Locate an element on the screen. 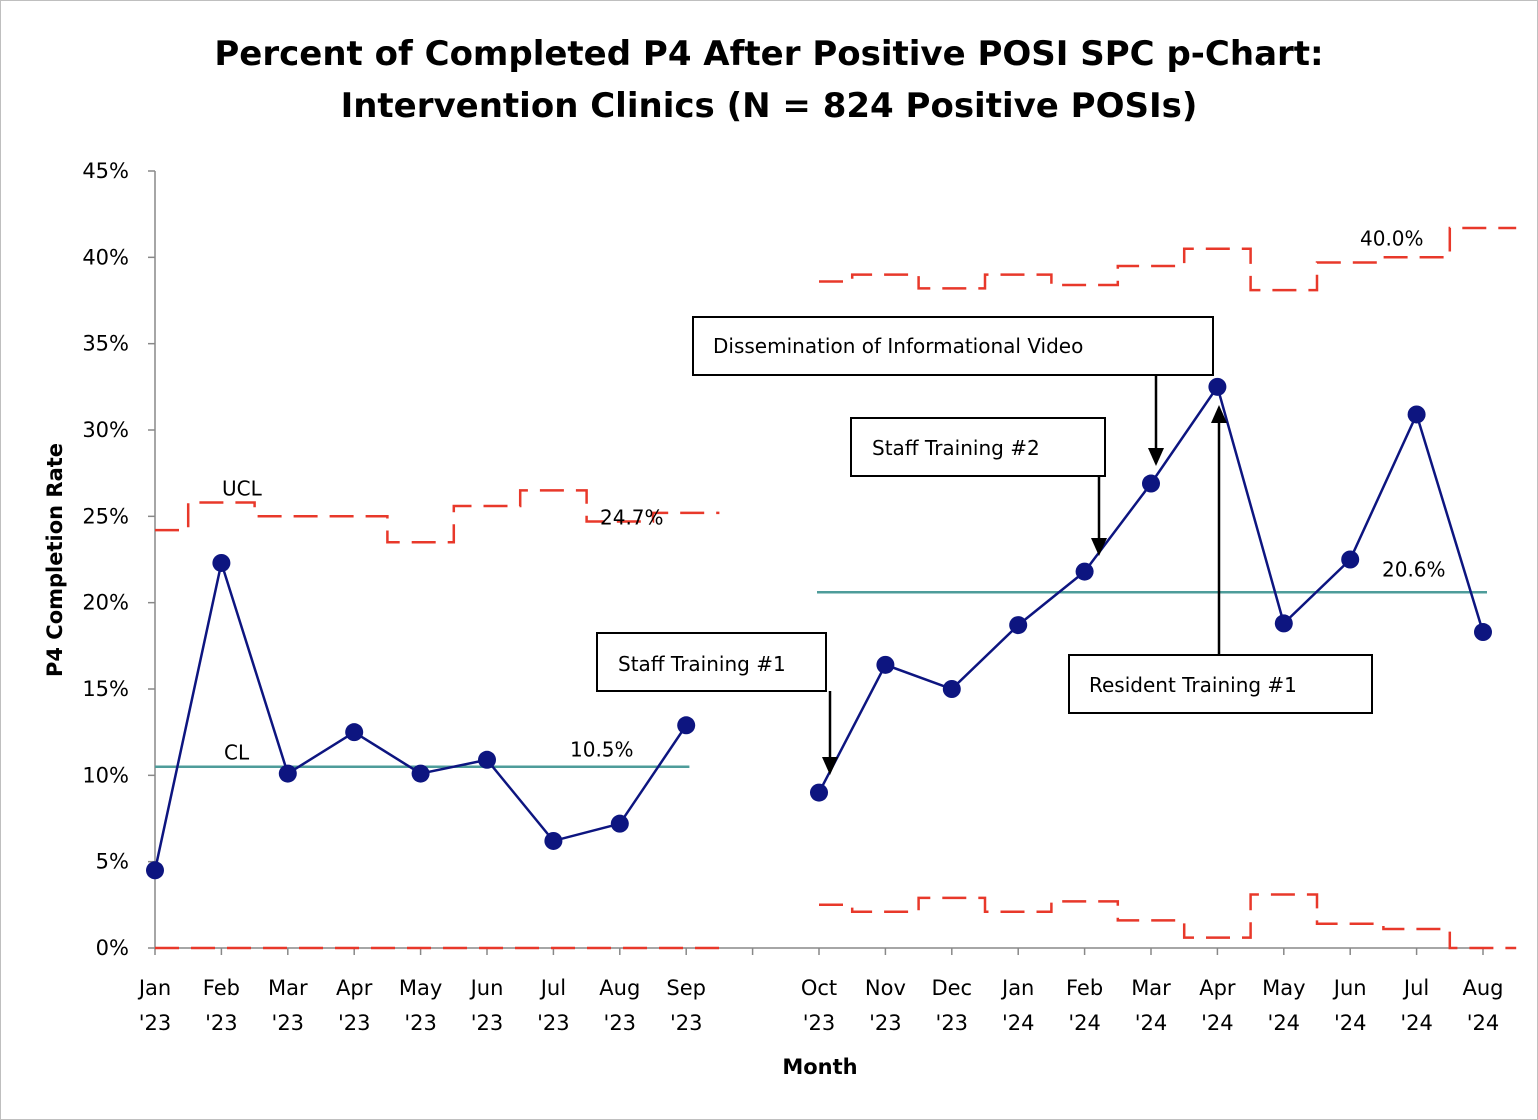 This screenshot has width=1538, height=1120. y-tick-label: 15% is located at coordinates (105, 689).